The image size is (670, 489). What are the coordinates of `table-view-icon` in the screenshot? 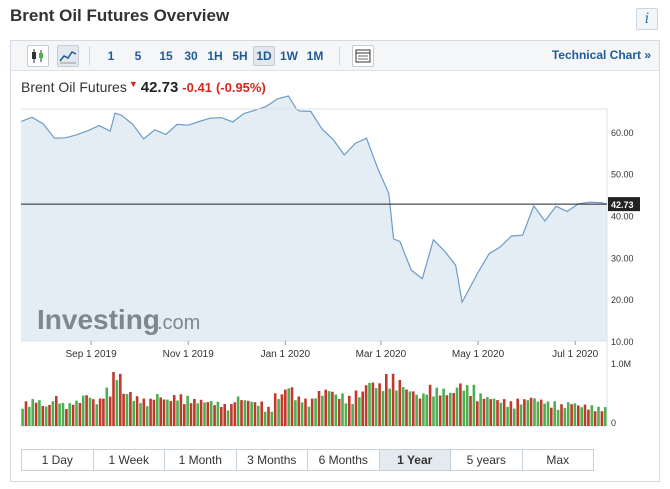 It's located at (363, 56).